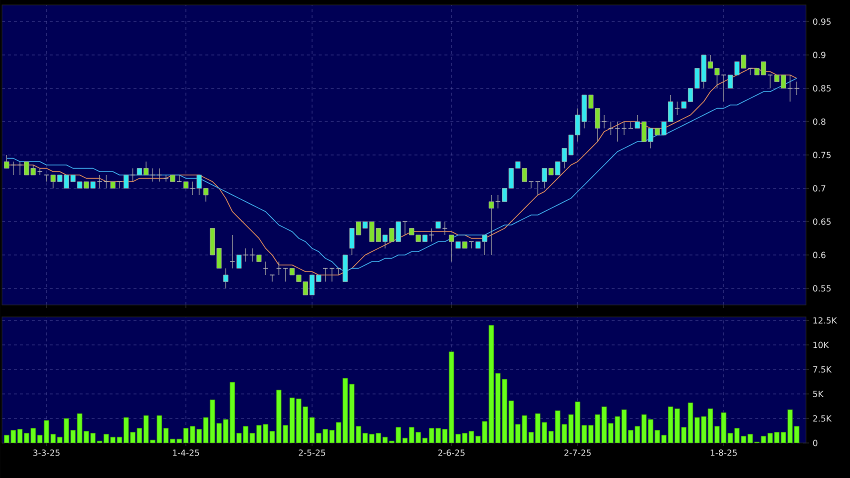  Describe the element at coordinates (451, 453) in the screenshot. I see `x-tick-label: 2-6-25` at that location.